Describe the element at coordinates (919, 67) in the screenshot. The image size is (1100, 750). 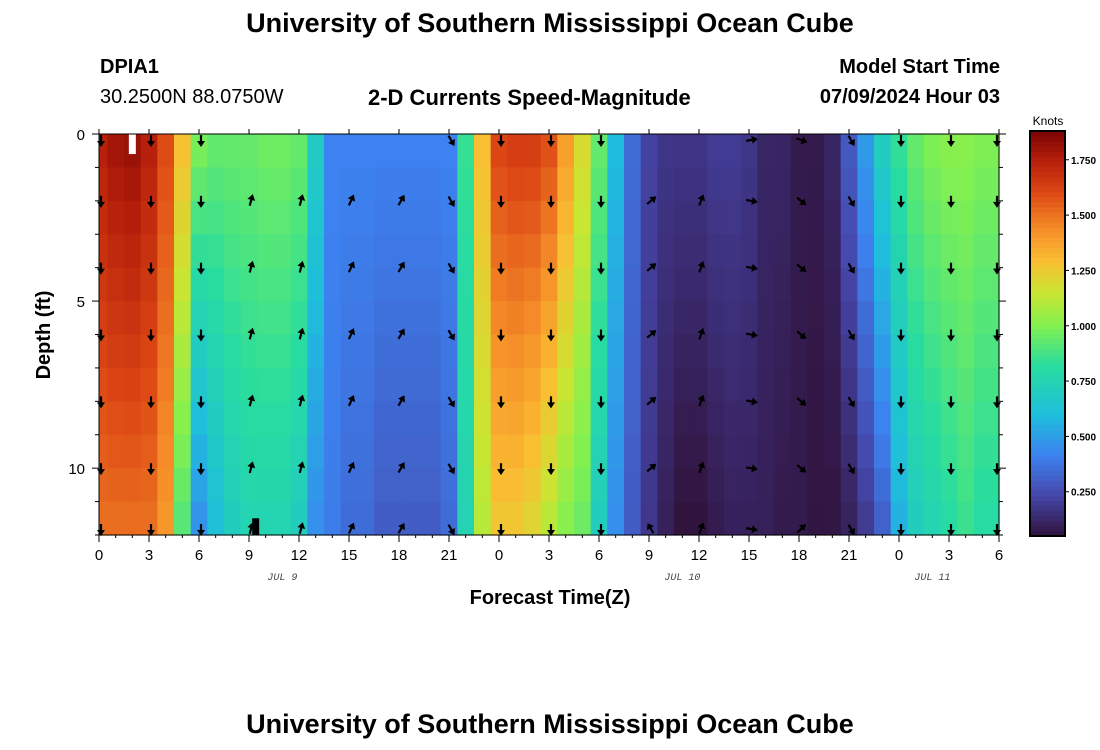
I see `model-start-label: Model Start Time` at that location.